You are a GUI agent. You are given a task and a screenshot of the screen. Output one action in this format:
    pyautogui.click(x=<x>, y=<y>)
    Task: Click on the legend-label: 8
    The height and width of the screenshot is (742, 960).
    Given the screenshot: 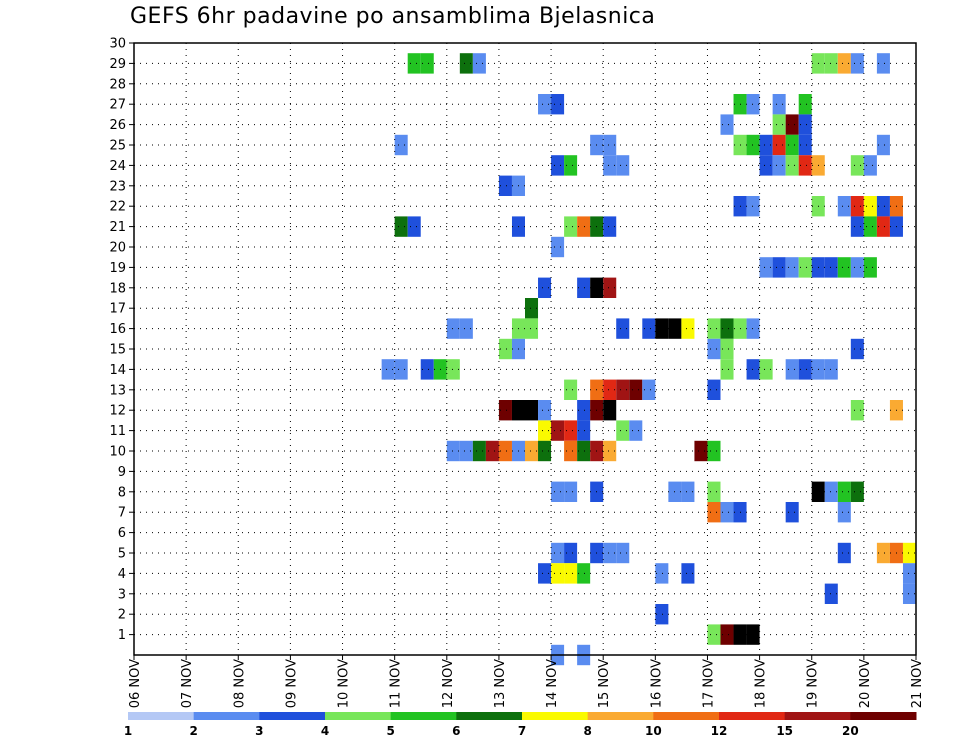 What is the action you would take?
    pyautogui.click(x=587, y=731)
    